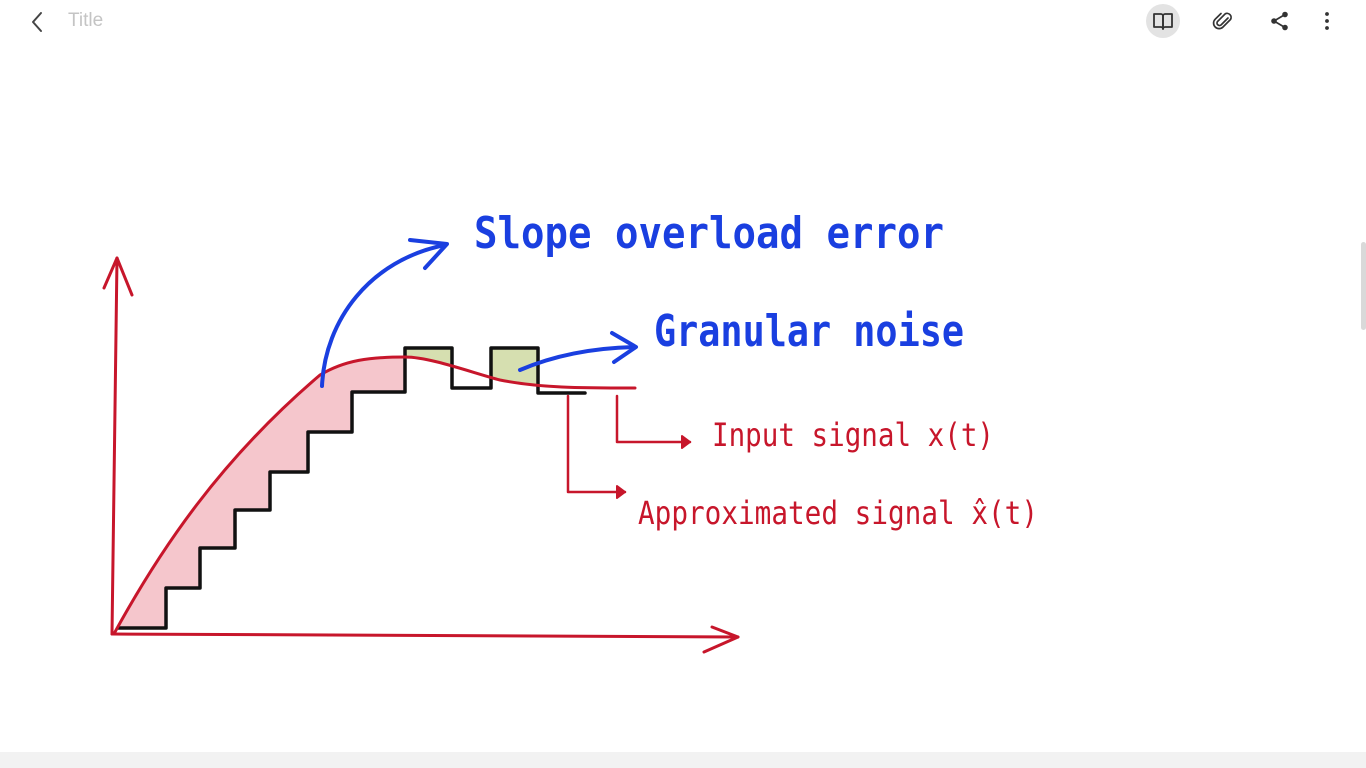  Describe the element at coordinates (683, 22) in the screenshot. I see `top-toolbar` at that location.